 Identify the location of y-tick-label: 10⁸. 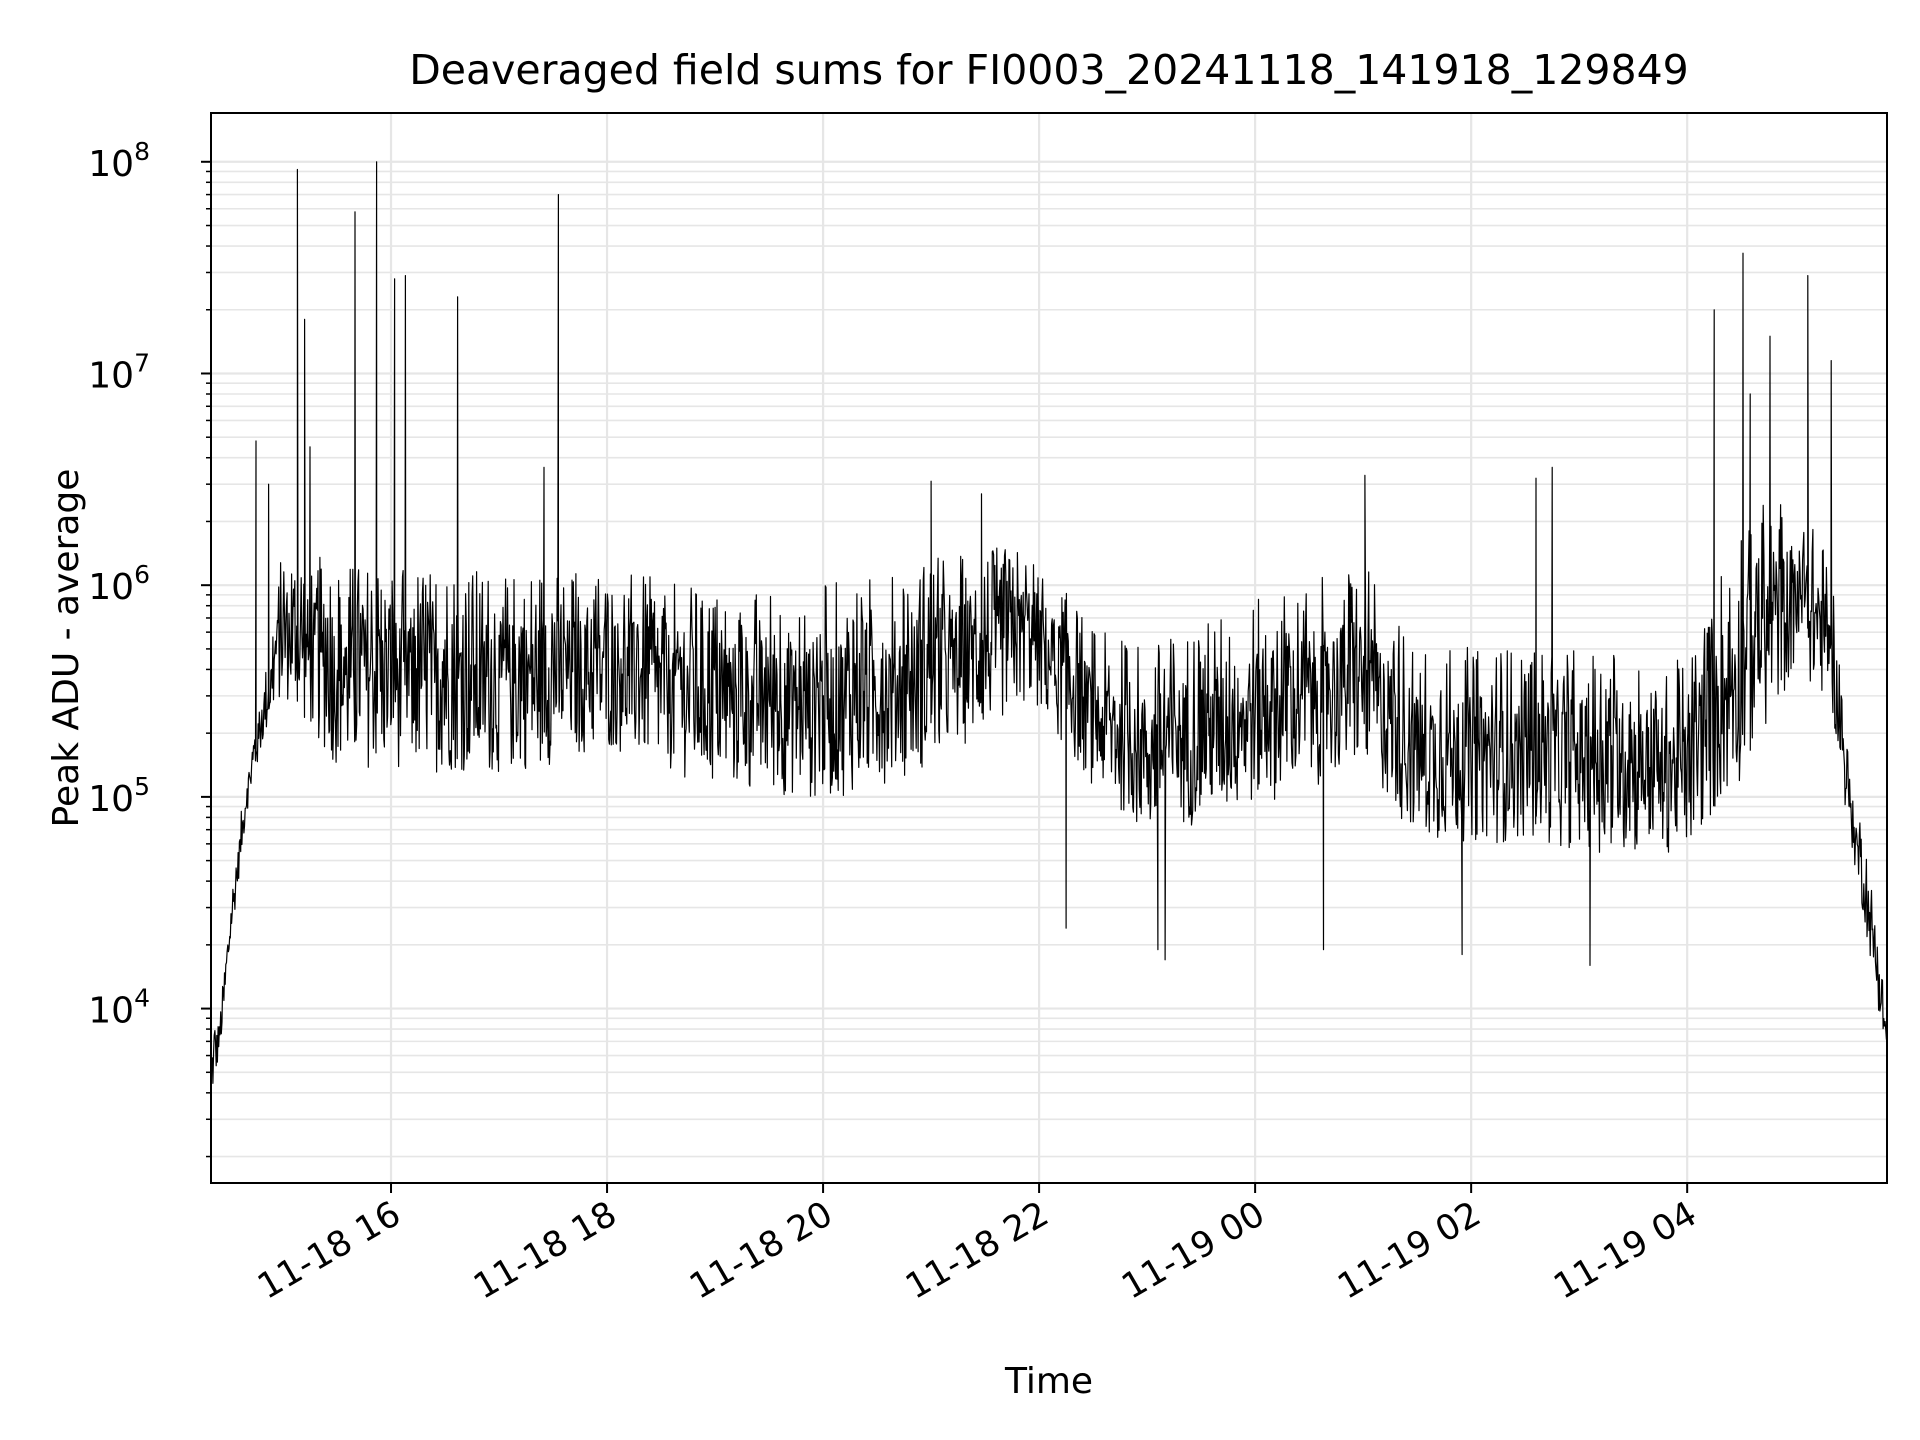
(119, 161).